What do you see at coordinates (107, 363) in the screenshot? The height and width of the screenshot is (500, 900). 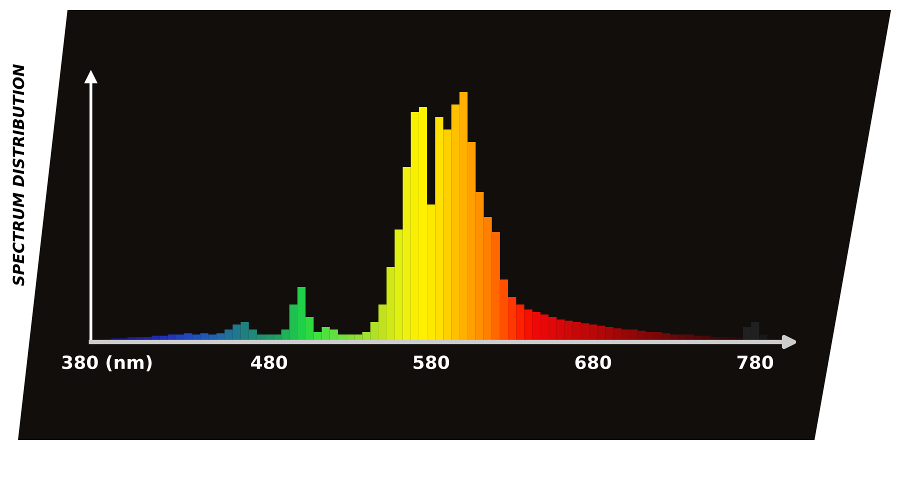 I see `x-tick-label: 380 (nm)` at bounding box center [107, 363].